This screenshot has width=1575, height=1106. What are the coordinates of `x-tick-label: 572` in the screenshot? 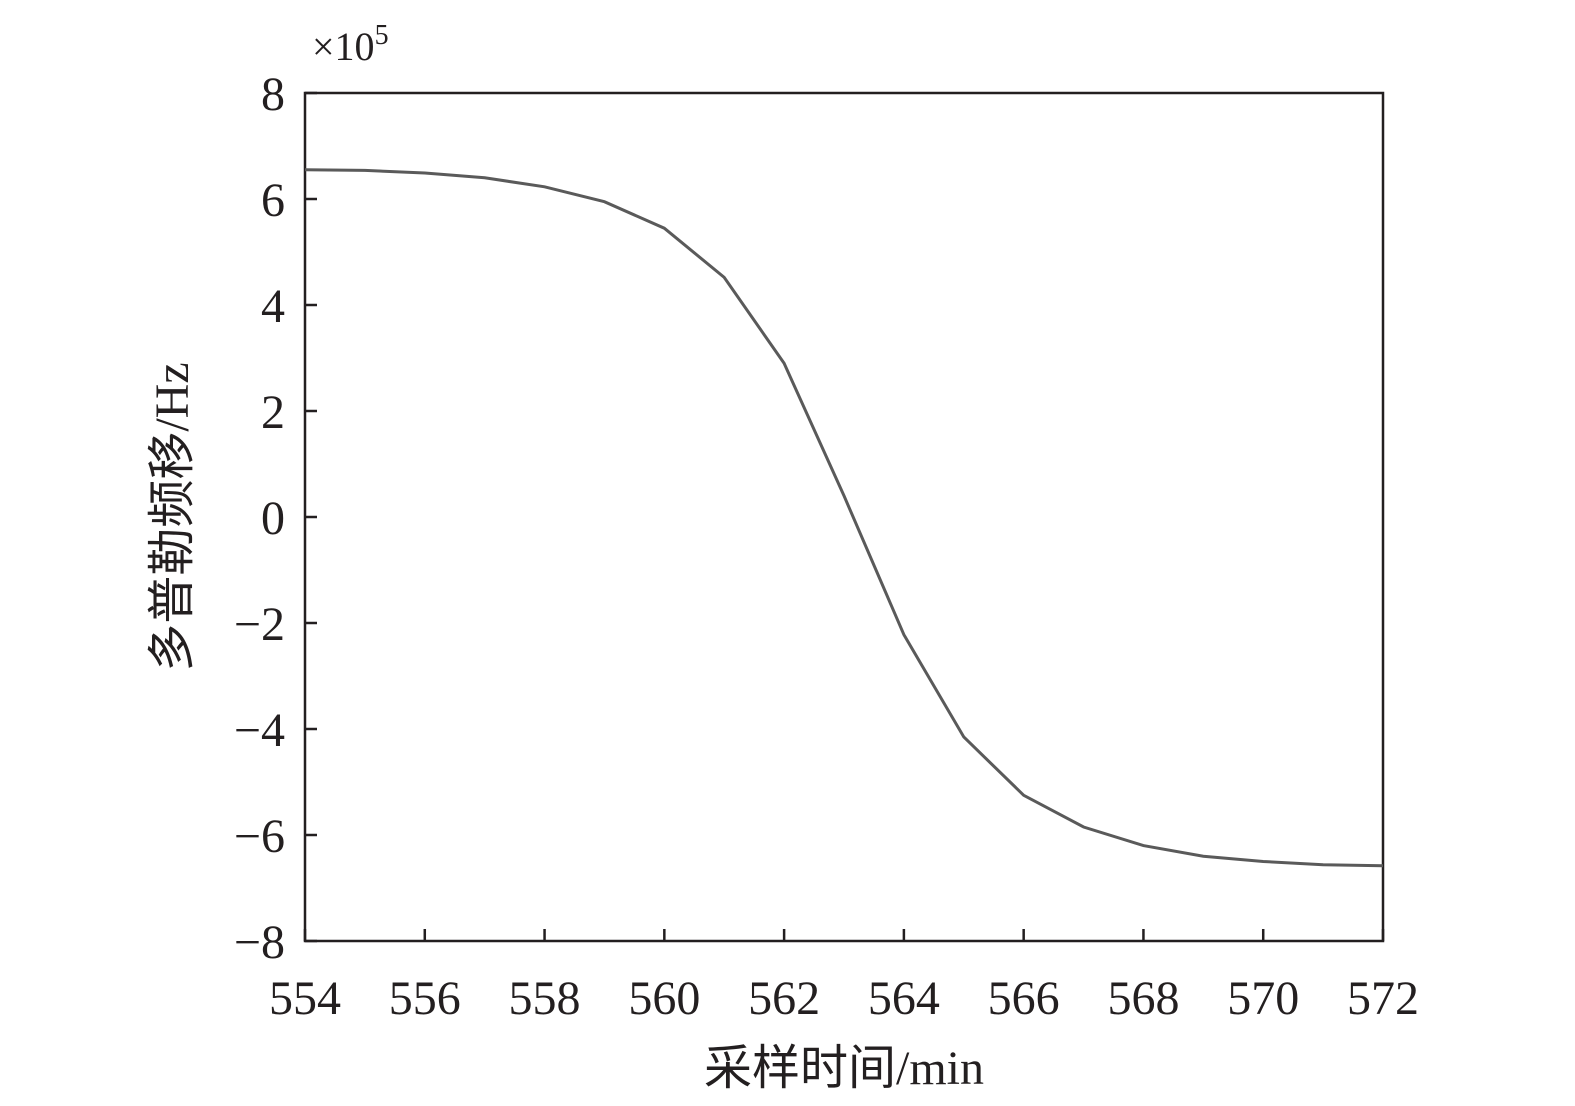 It's located at (1383, 998).